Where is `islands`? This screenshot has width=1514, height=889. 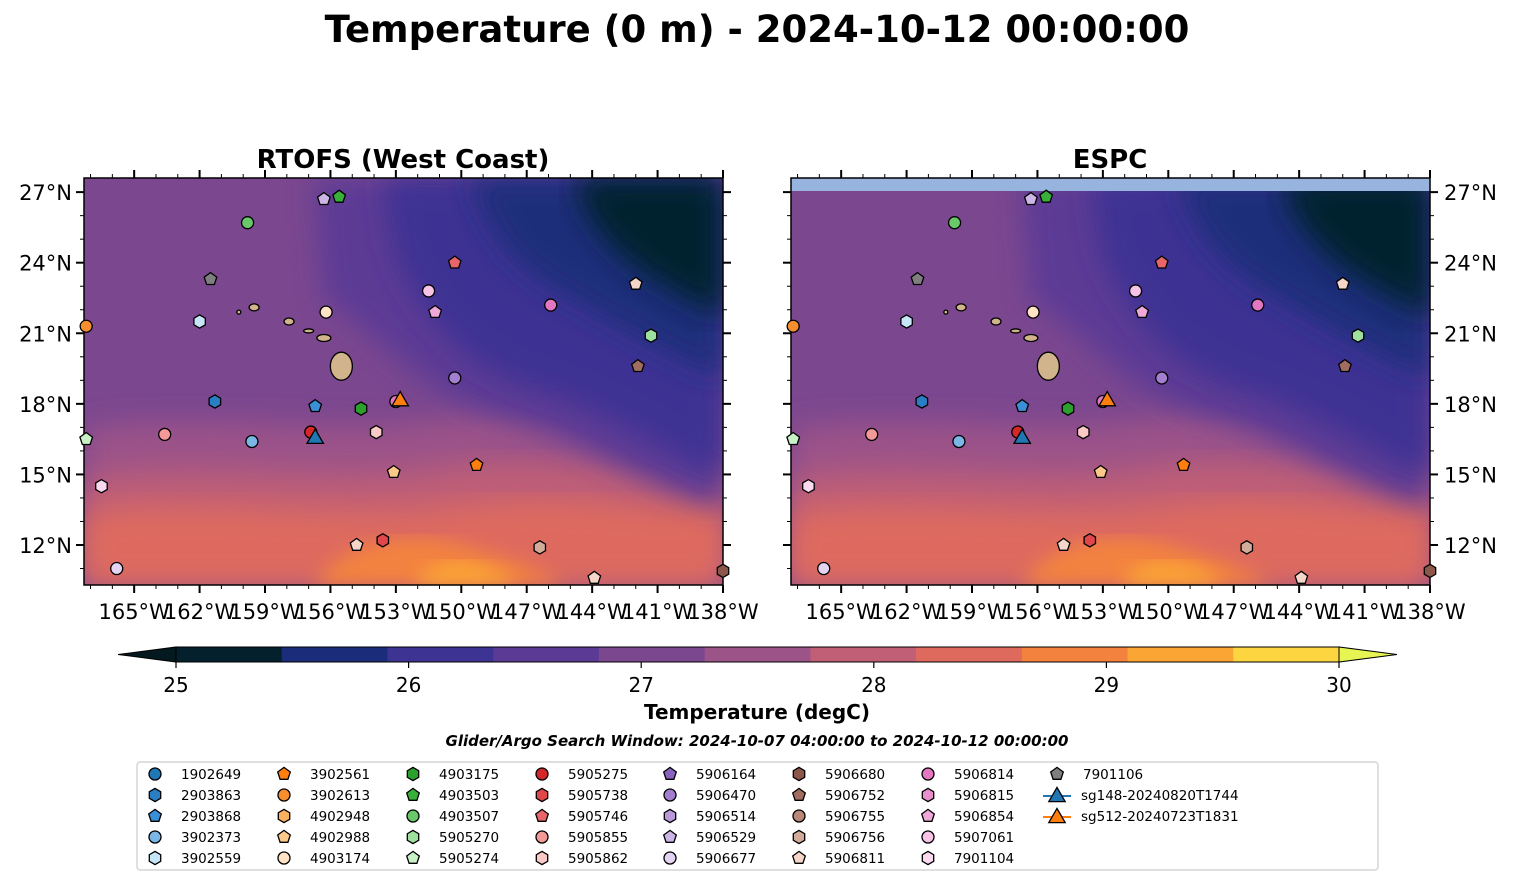 islands is located at coordinates (294, 342).